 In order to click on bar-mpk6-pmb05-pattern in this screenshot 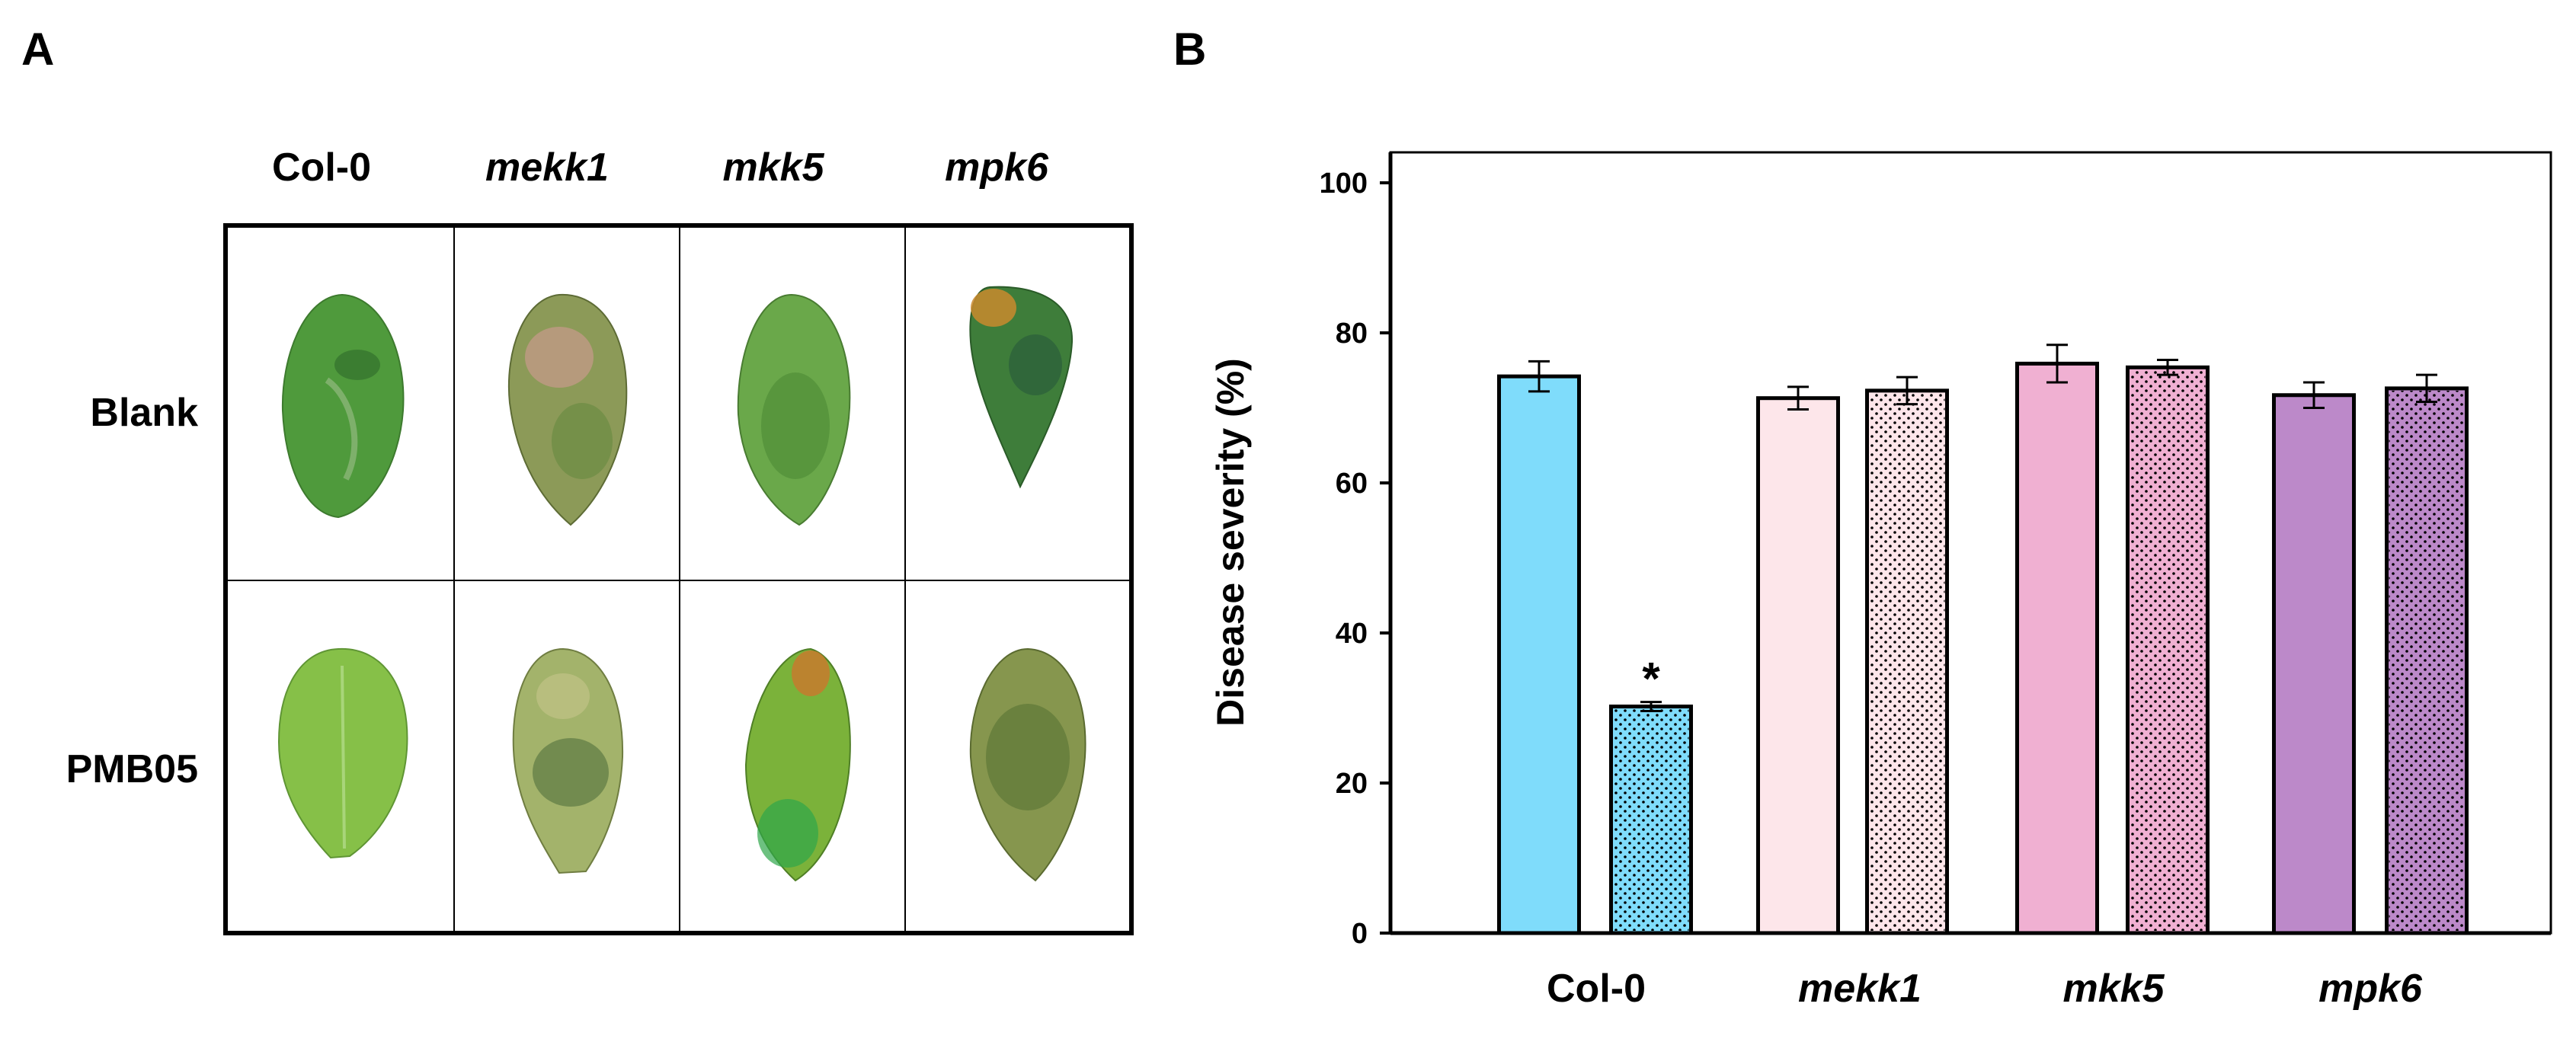, I will do `click(2427, 660)`.